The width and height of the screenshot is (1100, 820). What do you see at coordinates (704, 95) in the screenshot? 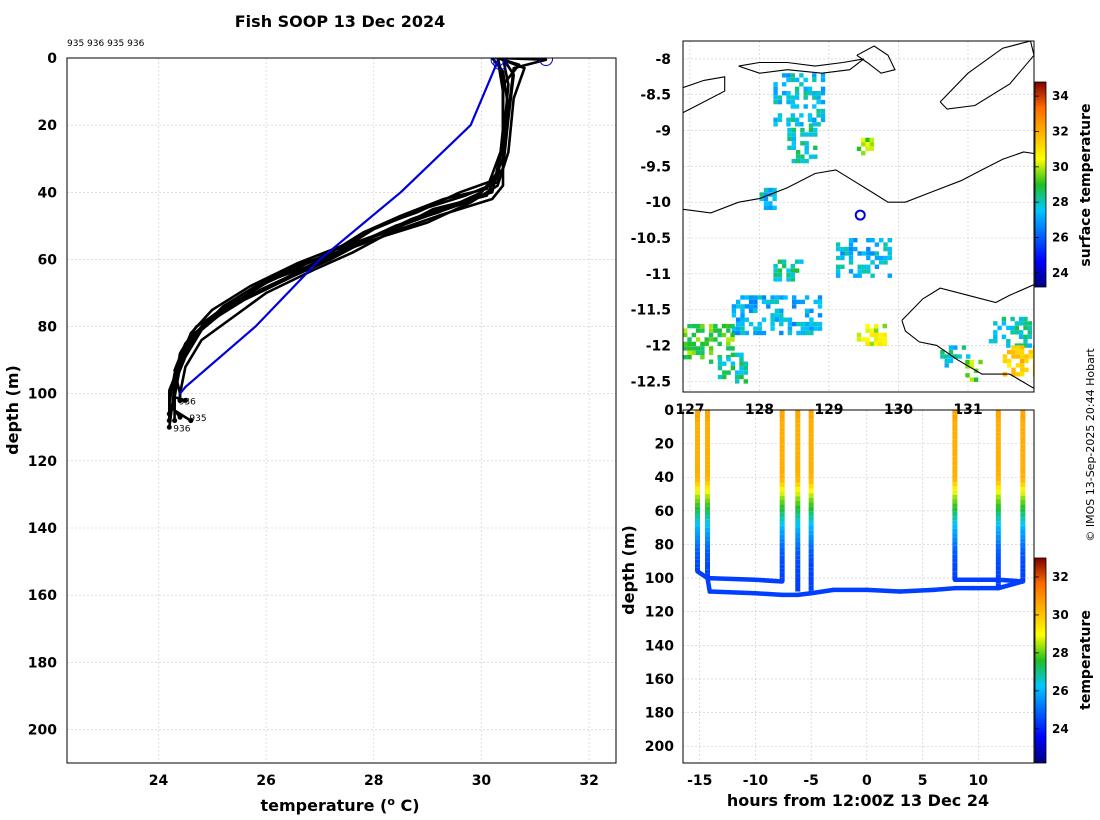
I see `coastline` at bounding box center [704, 95].